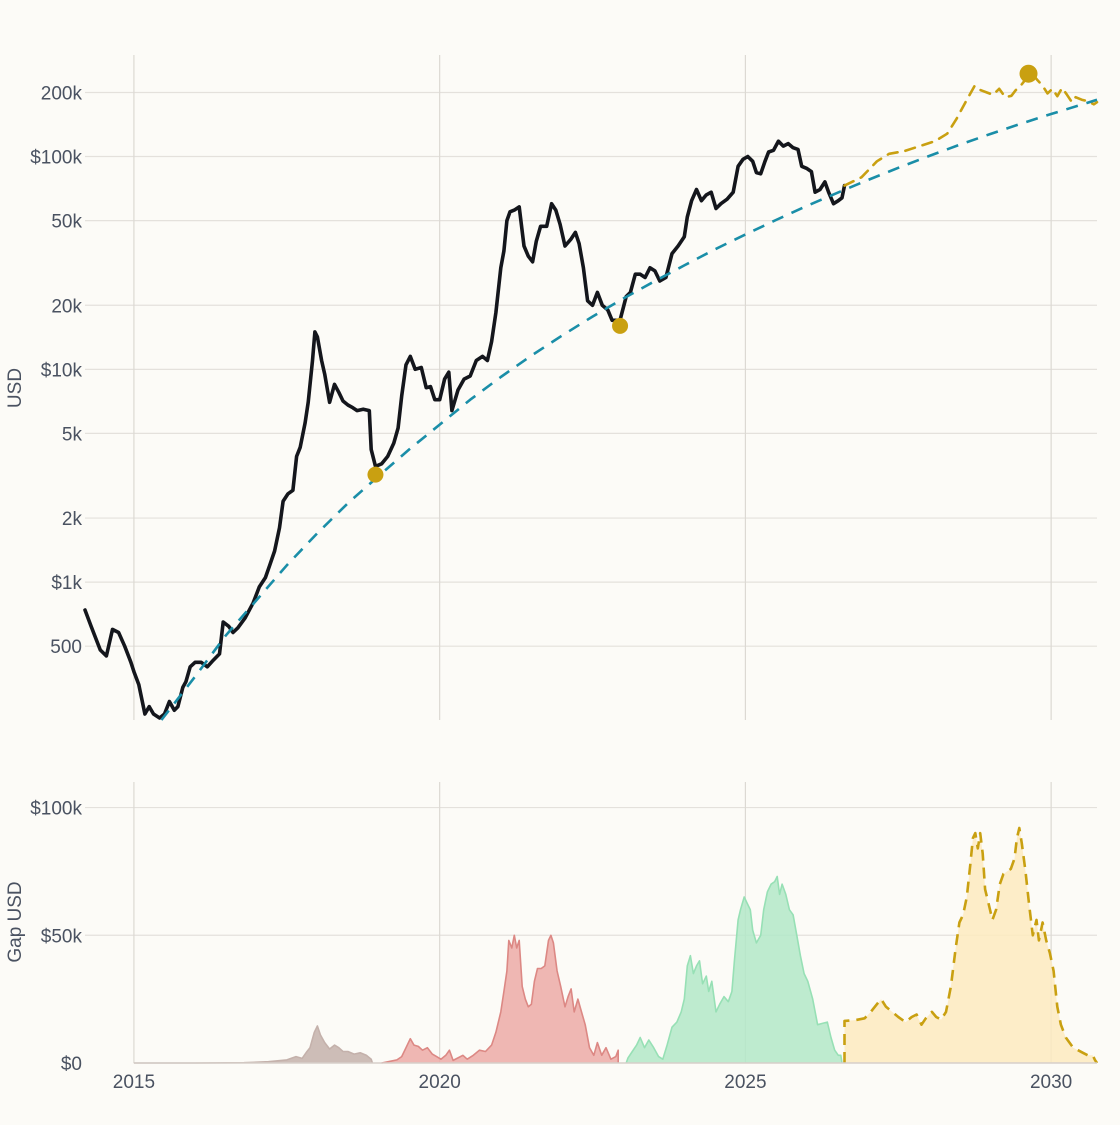 The height and width of the screenshot is (1125, 1120). What do you see at coordinates (66, 222) in the screenshot?
I see `price-y-tick-label: 50k` at bounding box center [66, 222].